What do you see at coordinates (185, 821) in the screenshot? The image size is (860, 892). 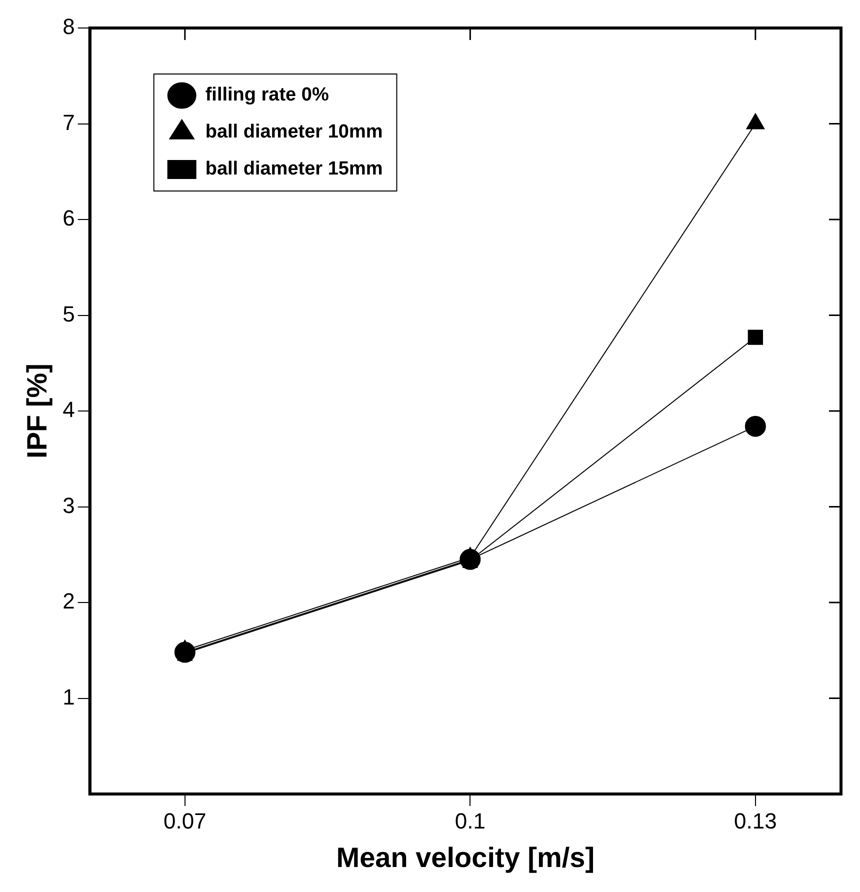 I see `x-tick-label: 0.07` at bounding box center [185, 821].